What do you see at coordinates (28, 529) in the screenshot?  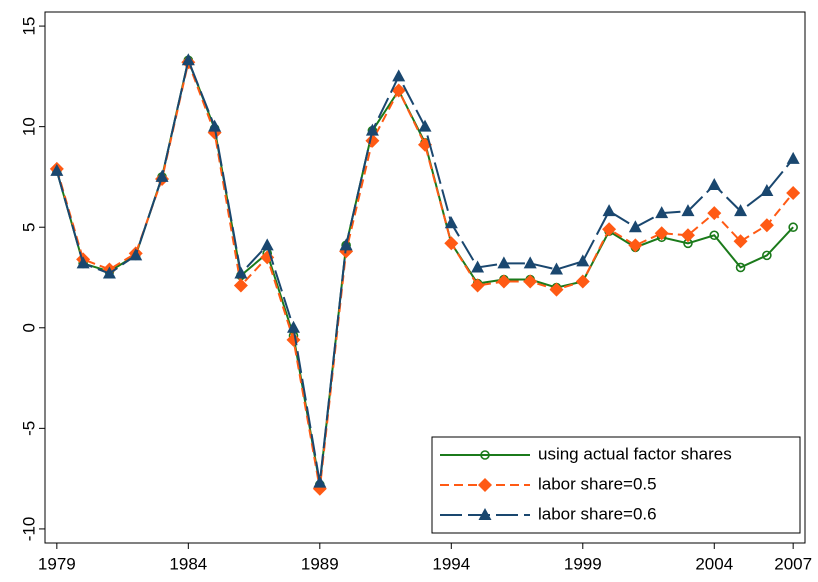 I see `y-tick-label: -10` at bounding box center [28, 529].